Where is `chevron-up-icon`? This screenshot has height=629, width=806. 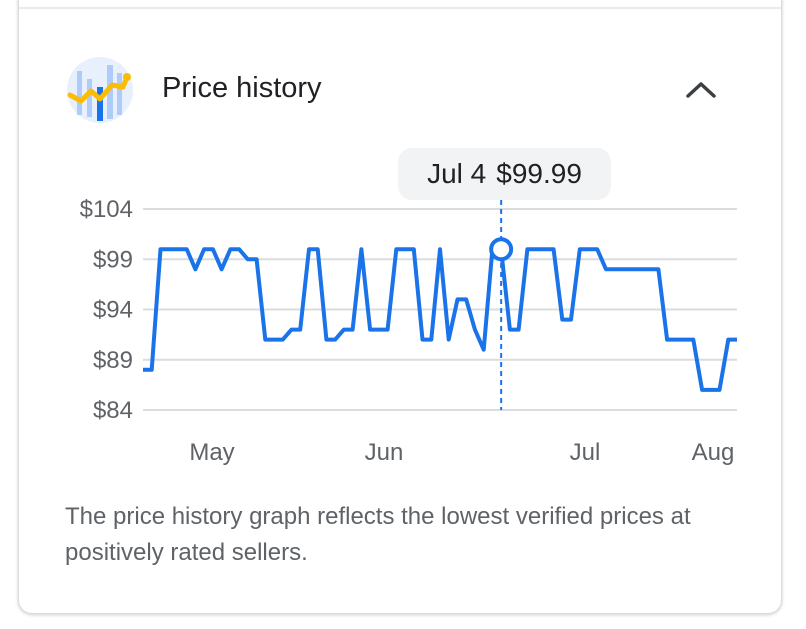
chevron-up-icon is located at coordinates (701, 90).